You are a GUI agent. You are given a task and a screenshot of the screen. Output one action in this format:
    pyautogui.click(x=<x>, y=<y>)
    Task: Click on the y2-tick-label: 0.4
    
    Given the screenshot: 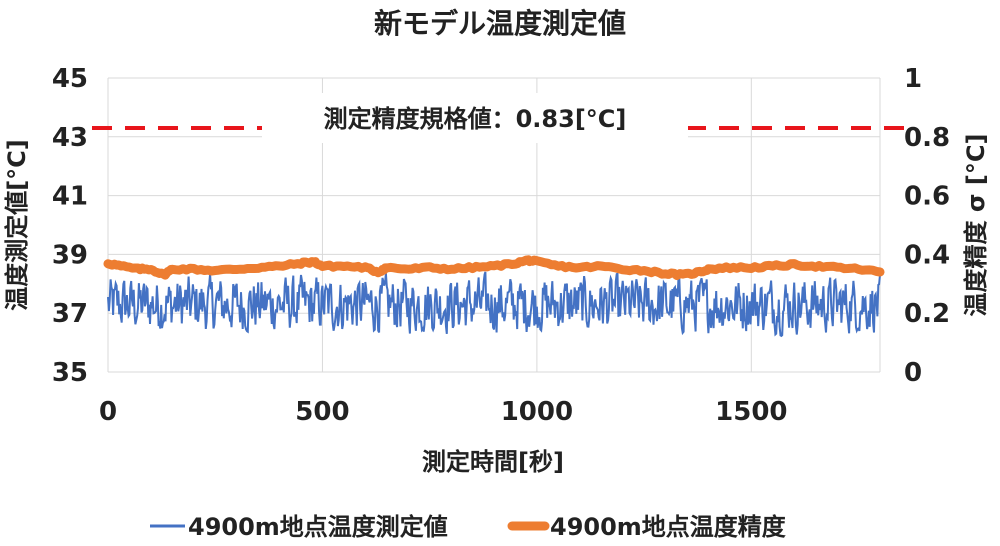 What is the action you would take?
    pyautogui.click(x=927, y=255)
    